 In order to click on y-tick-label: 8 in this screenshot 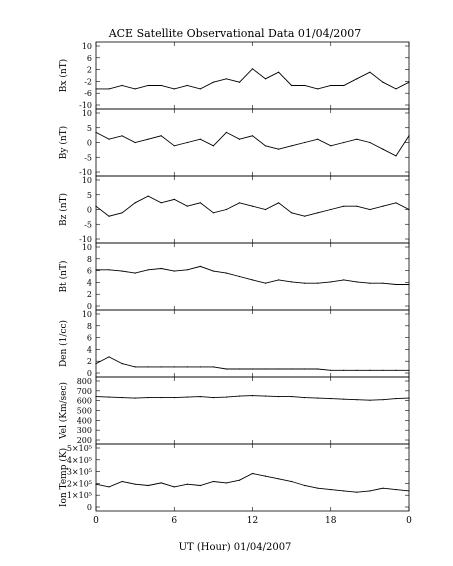, I will do `click(89, 259)`.